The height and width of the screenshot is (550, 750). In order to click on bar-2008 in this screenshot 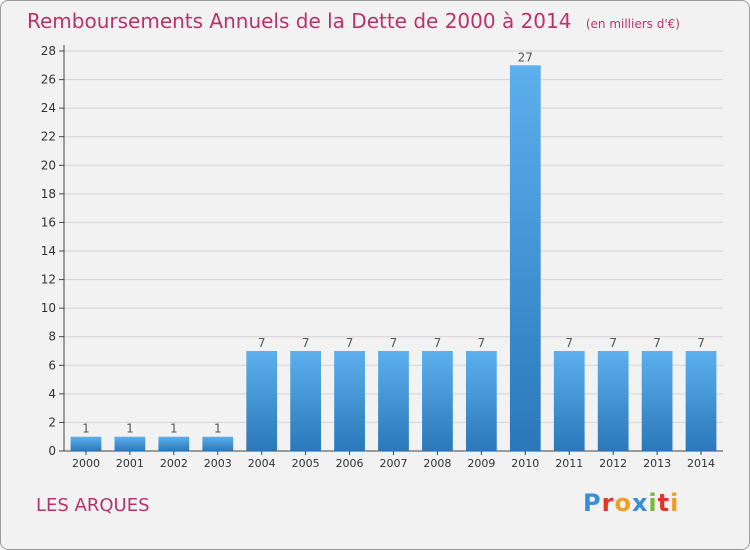, I will do `click(437, 401)`.